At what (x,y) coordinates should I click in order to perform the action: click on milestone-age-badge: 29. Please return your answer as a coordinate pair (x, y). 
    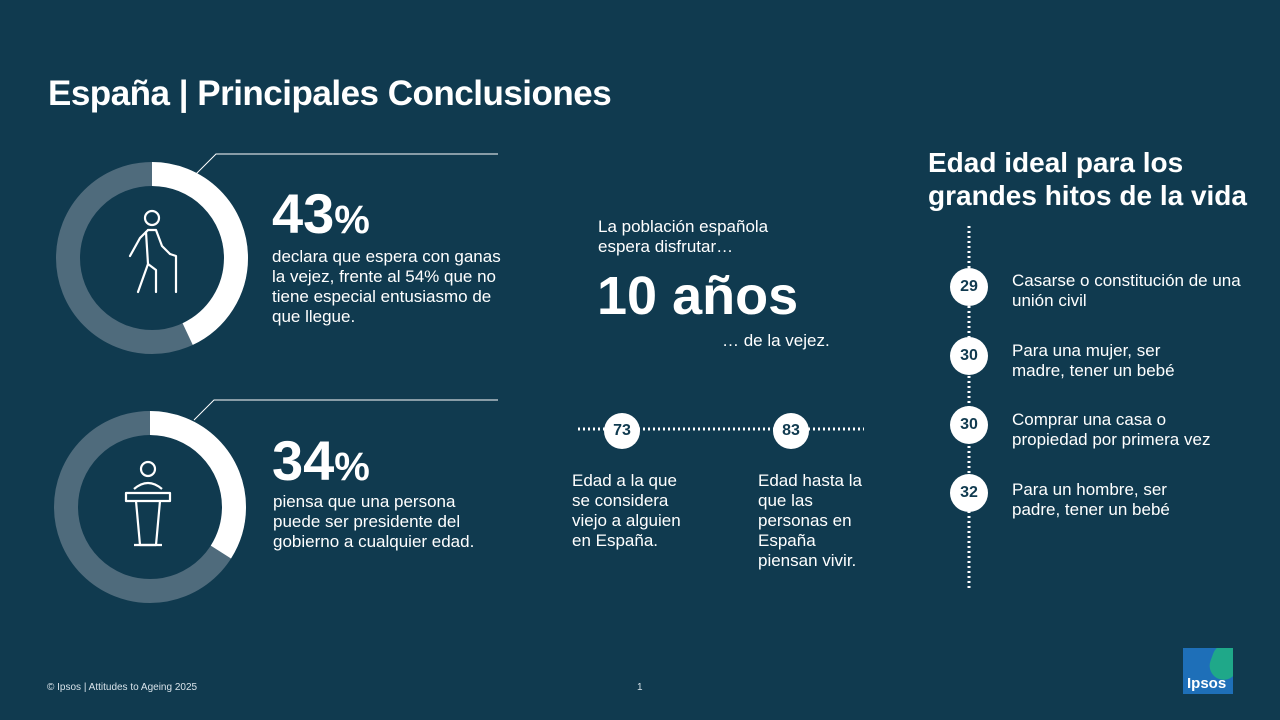
    Looking at the image, I should click on (969, 287).